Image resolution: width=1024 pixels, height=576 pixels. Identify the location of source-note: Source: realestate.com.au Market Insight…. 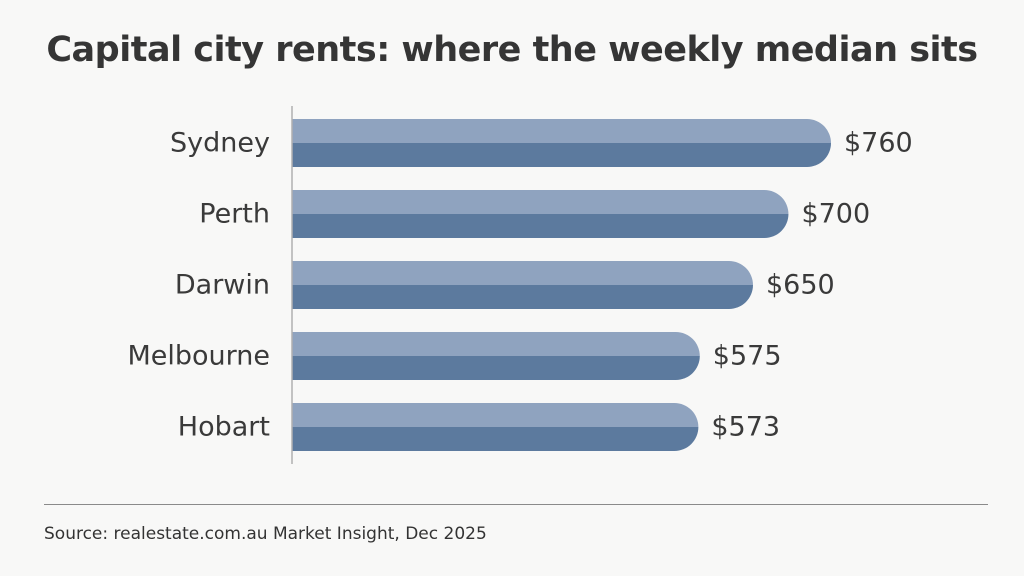
(265, 534).